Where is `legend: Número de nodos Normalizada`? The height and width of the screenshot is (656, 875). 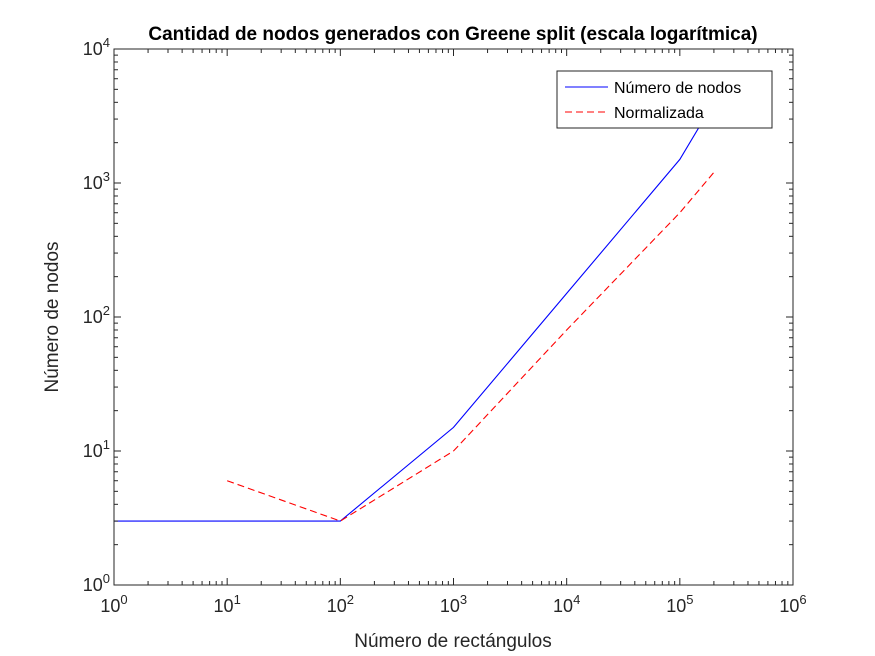
legend: Número de nodos Normalizada is located at coordinates (664, 99).